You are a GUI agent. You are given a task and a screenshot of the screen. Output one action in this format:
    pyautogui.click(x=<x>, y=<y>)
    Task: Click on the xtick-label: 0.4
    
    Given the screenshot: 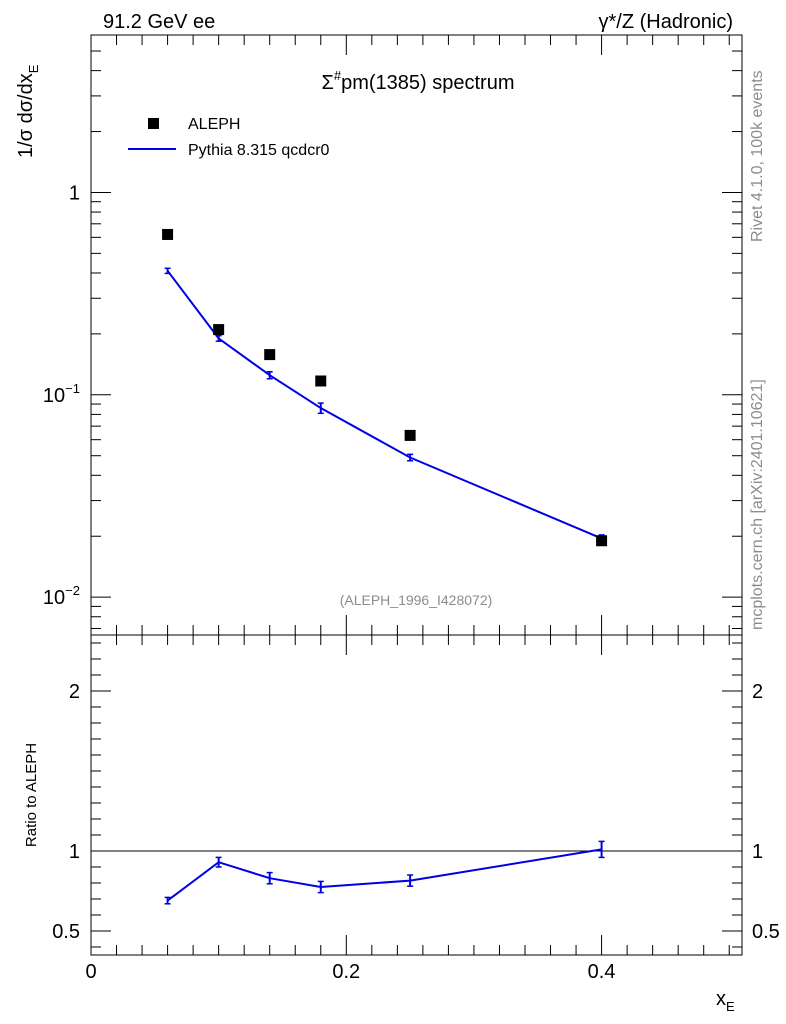 What is the action you would take?
    pyautogui.click(x=602, y=972)
    